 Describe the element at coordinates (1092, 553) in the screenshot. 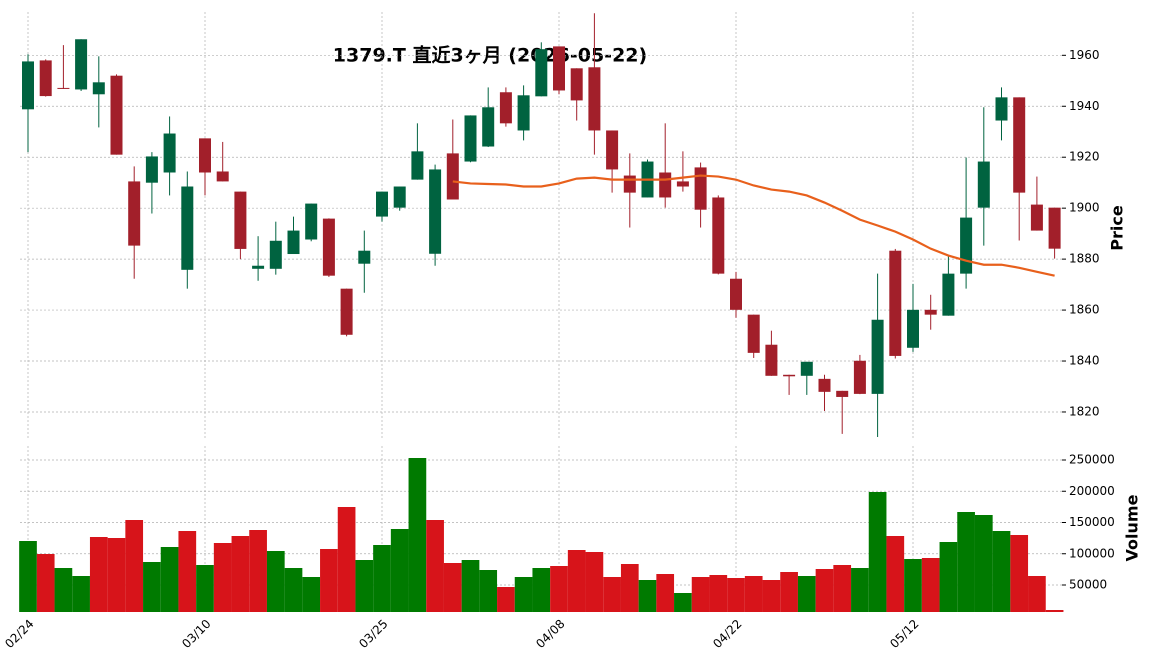

I see `volume-tick-label: 100000` at that location.